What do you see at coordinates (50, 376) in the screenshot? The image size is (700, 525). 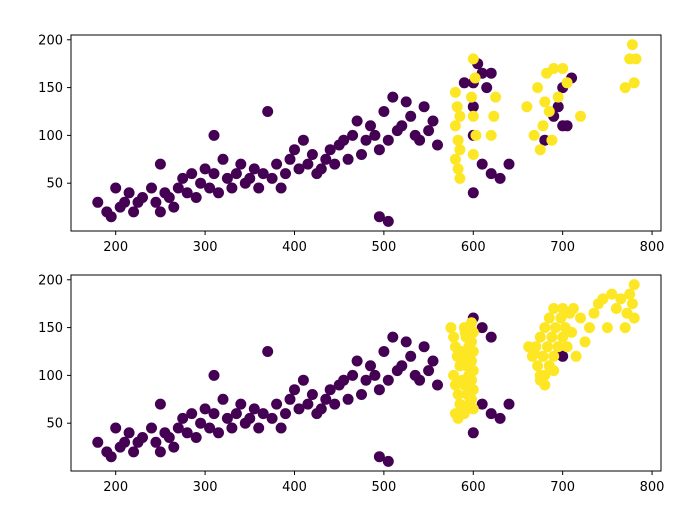 I see `y-tick-label: 100` at bounding box center [50, 376].